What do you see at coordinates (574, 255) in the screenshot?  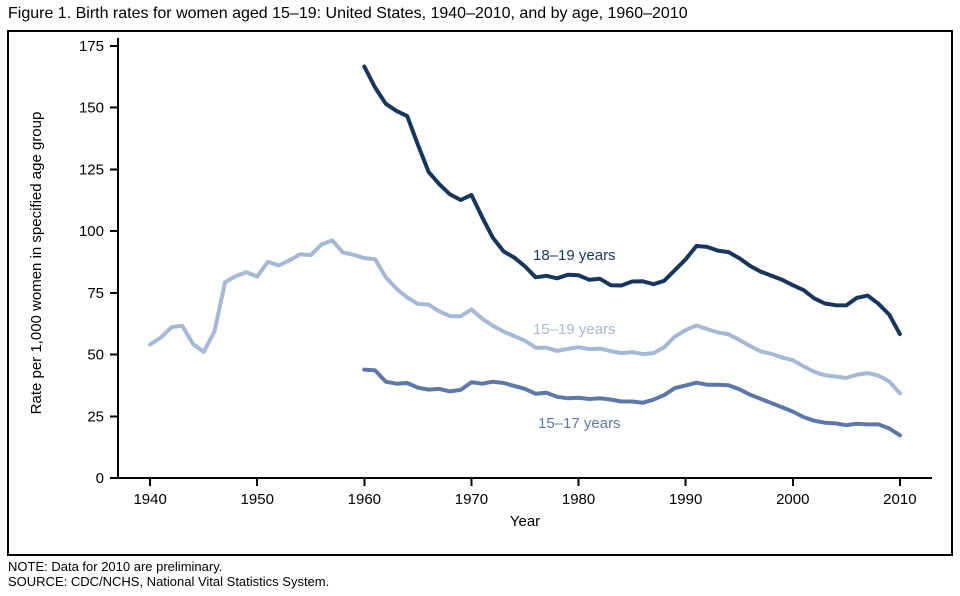 I see `series-label-18-19-years: 18–19 years` at bounding box center [574, 255].